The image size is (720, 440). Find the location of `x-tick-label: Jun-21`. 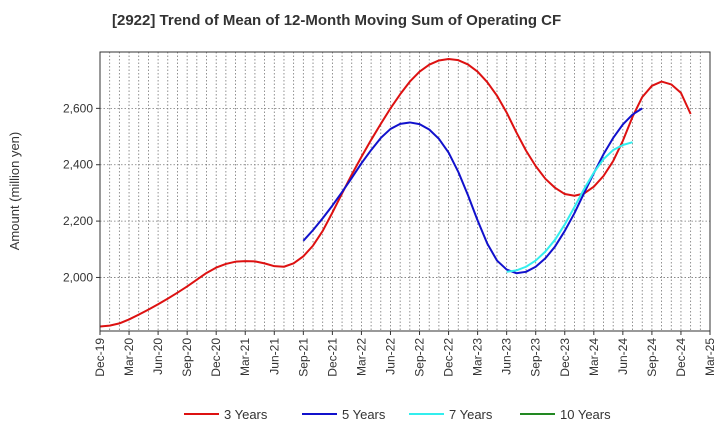

x-tick-label: Jun-21 is located at coordinates (274, 356).